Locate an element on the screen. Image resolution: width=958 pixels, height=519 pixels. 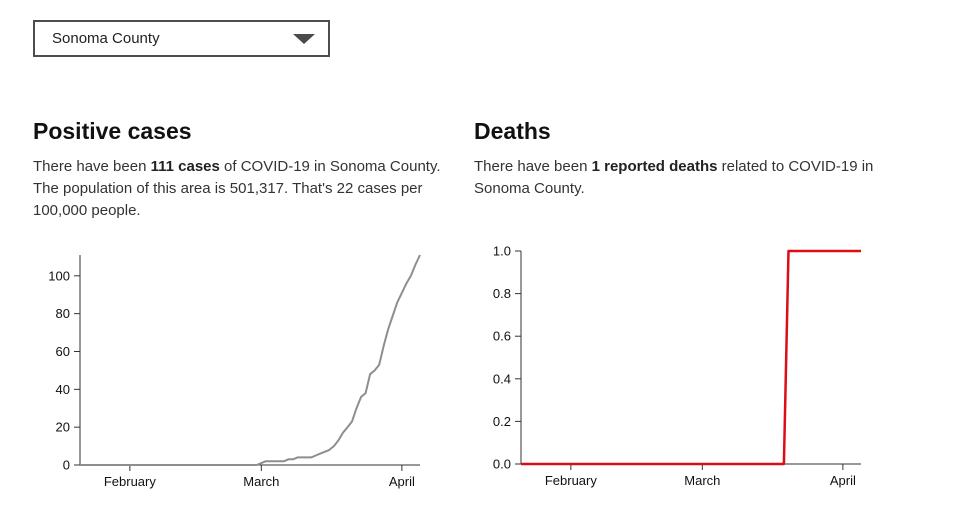
county-select: Sonoma County is located at coordinates (181, 38).